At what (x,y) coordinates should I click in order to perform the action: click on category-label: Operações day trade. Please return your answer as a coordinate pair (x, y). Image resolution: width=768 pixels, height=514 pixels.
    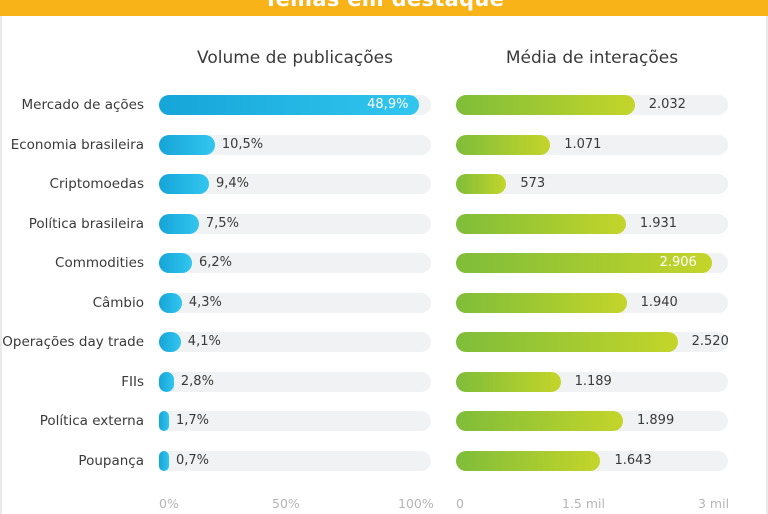
    Looking at the image, I should click on (73, 342).